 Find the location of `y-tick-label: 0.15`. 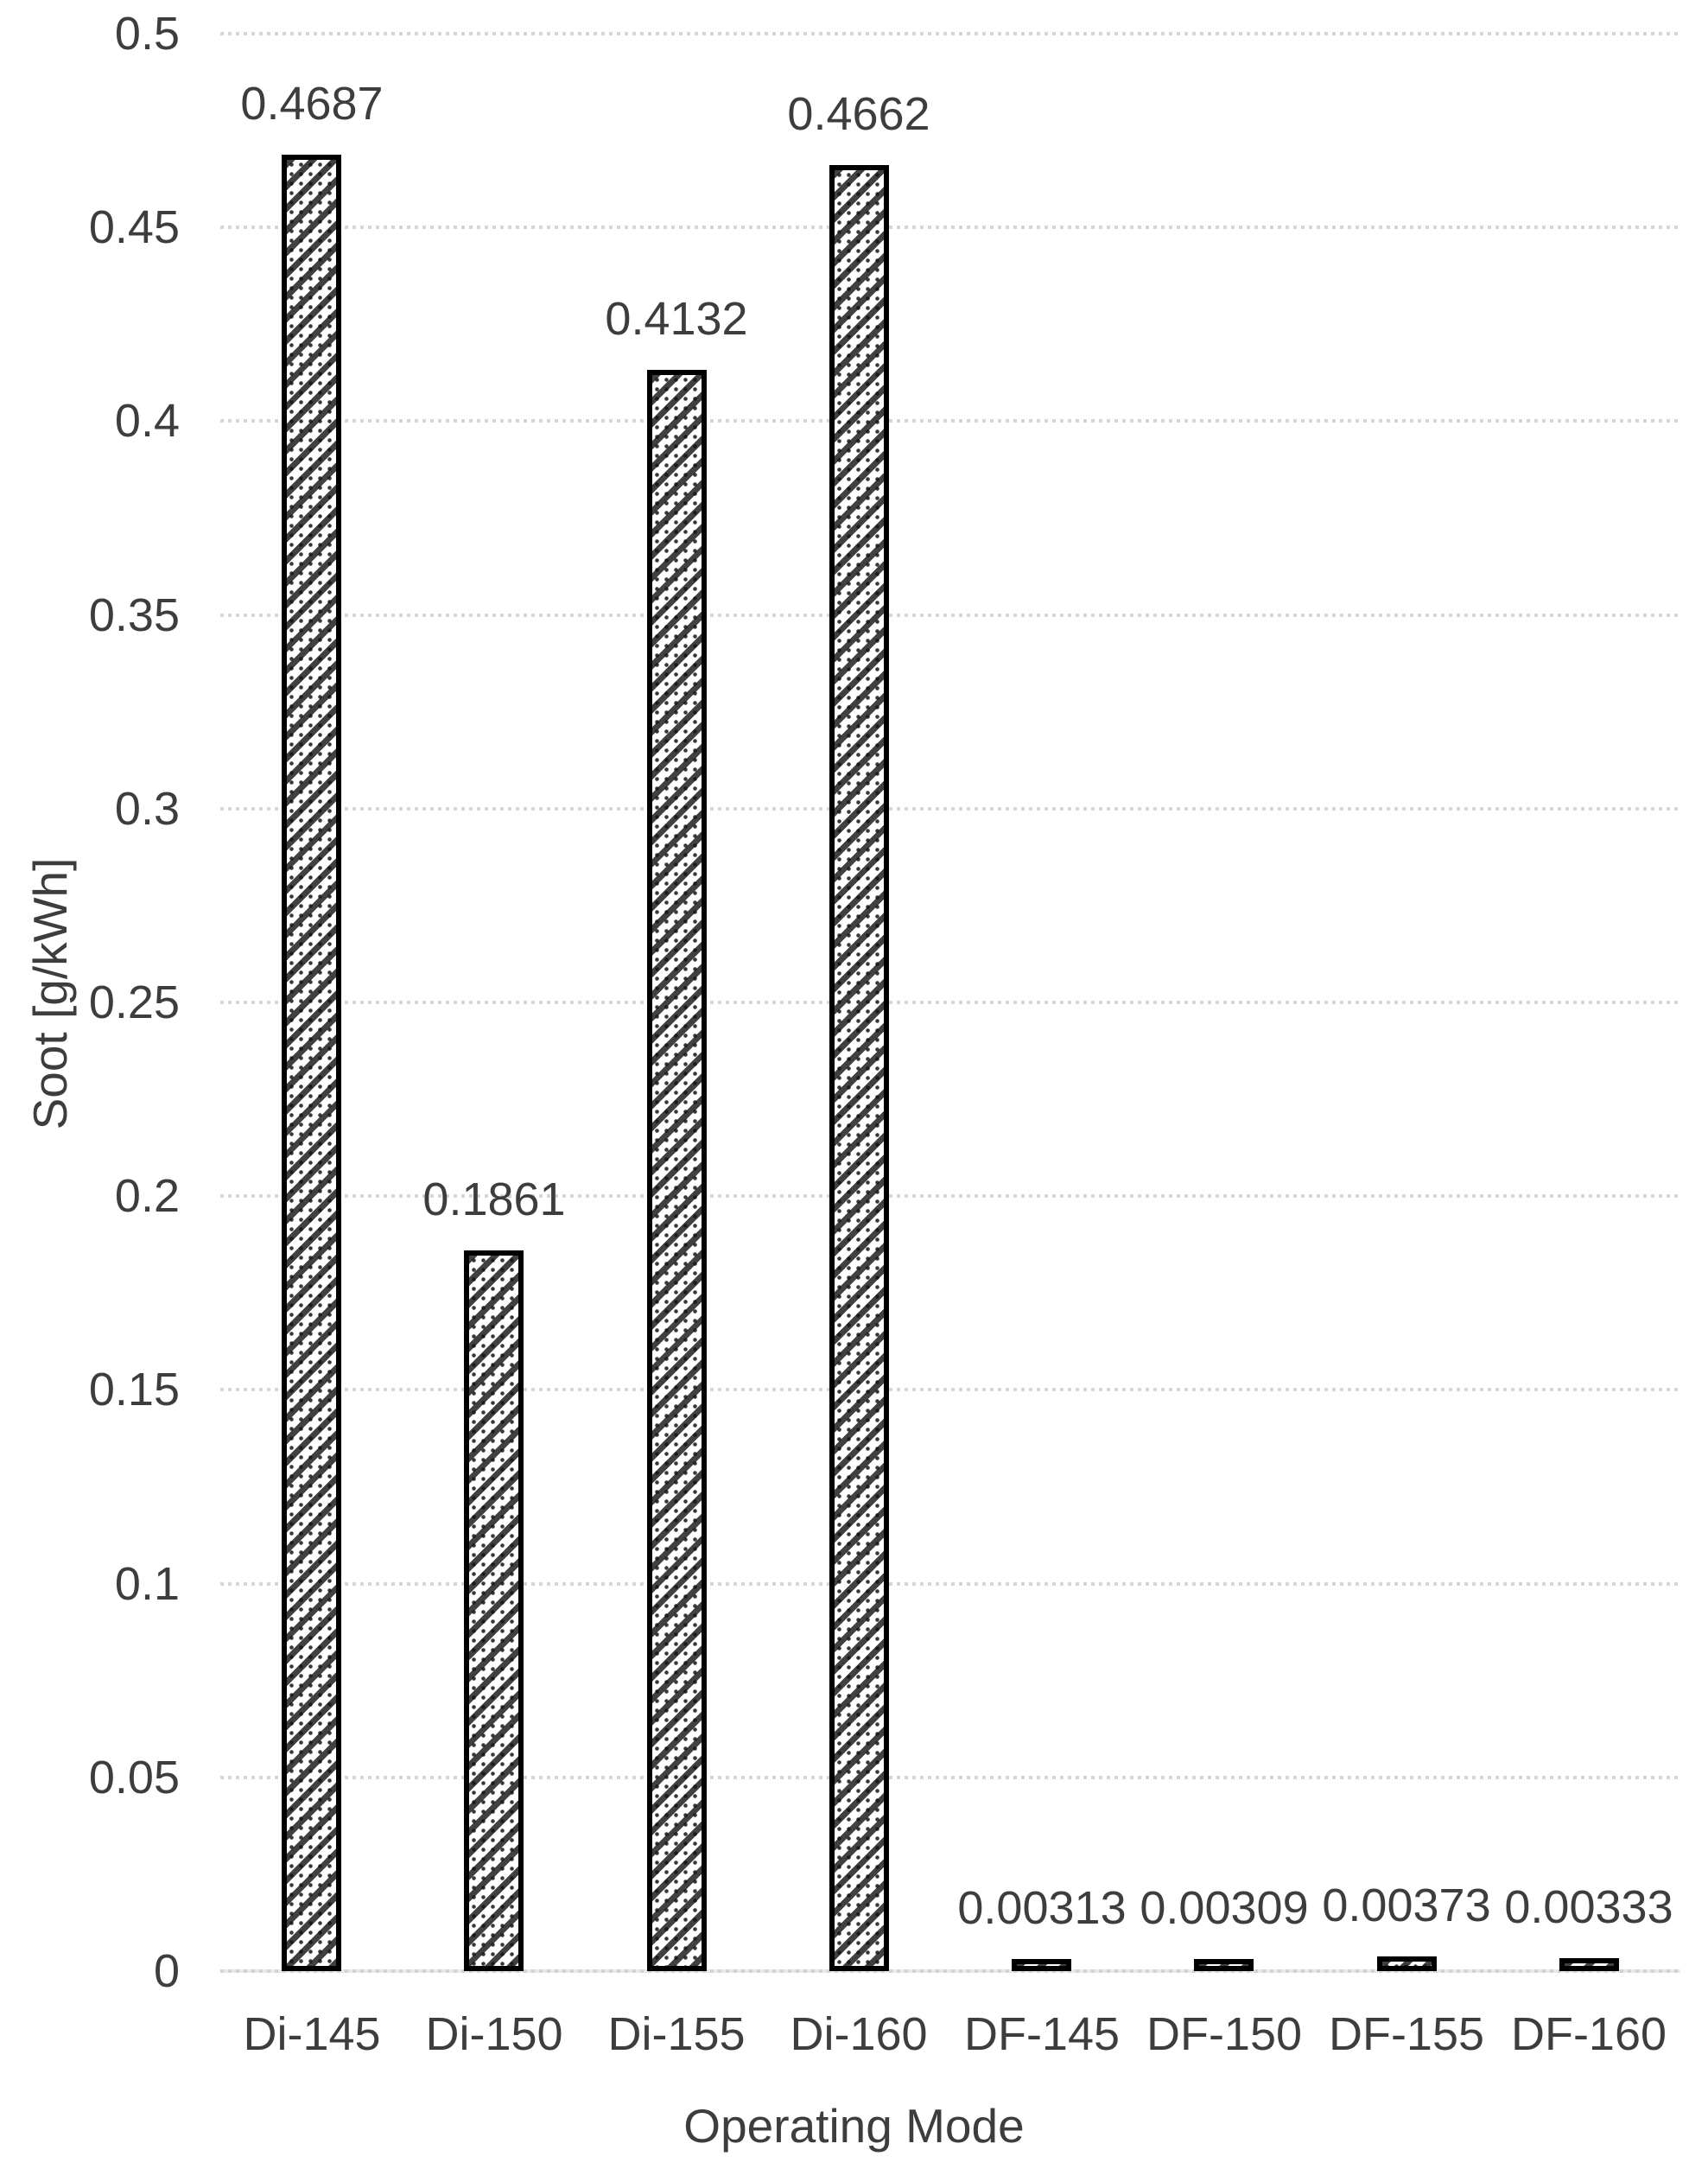

y-tick-label: 0.15 is located at coordinates (134, 1390).